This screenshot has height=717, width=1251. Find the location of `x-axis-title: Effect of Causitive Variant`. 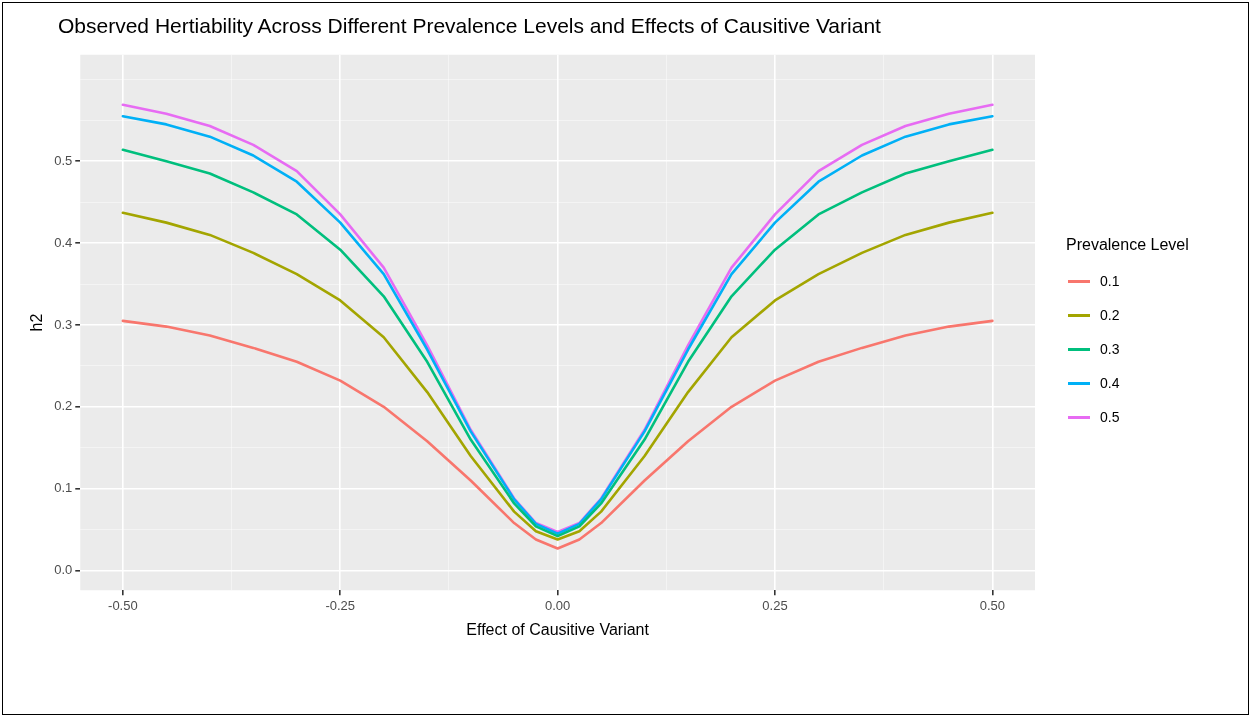

x-axis-title: Effect of Causitive Variant is located at coordinates (558, 629).